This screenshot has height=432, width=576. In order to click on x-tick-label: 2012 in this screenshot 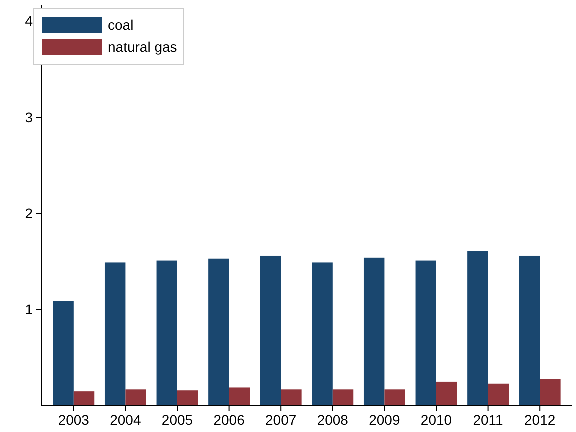, I will do `click(540, 420)`.